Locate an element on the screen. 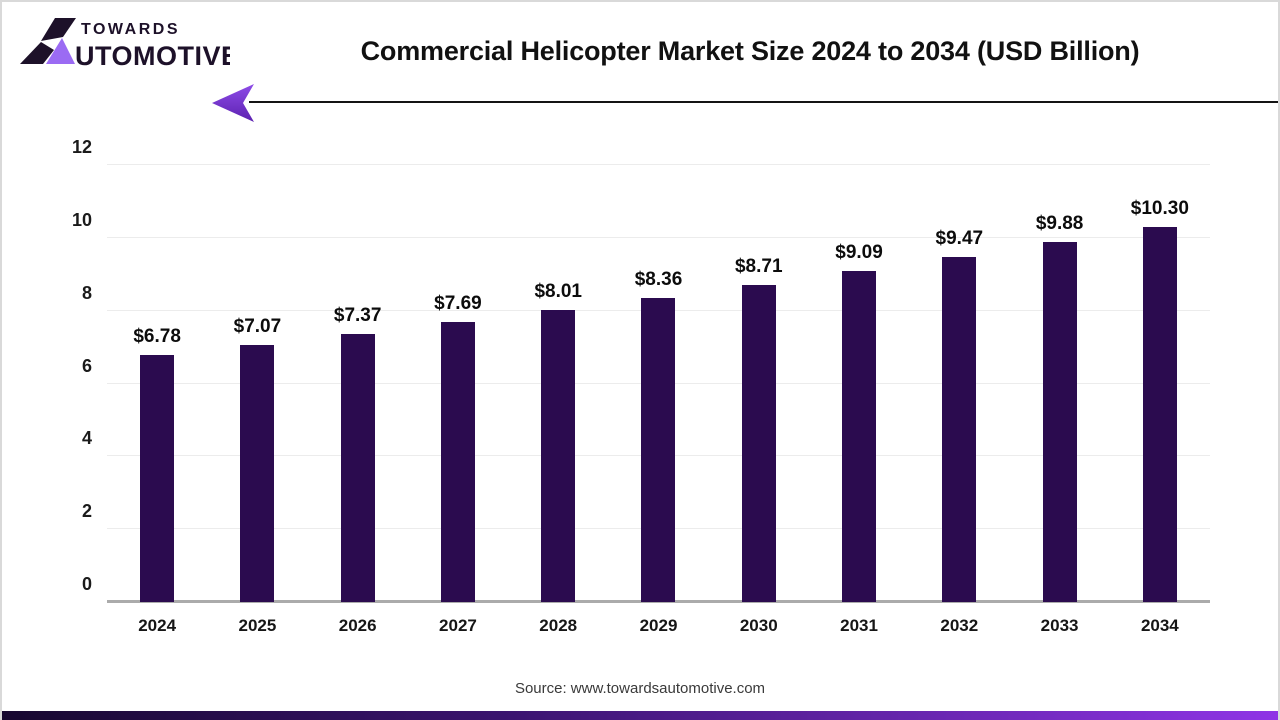 The image size is (1280, 720). x-axis-tick-label: 2031 is located at coordinates (859, 625).